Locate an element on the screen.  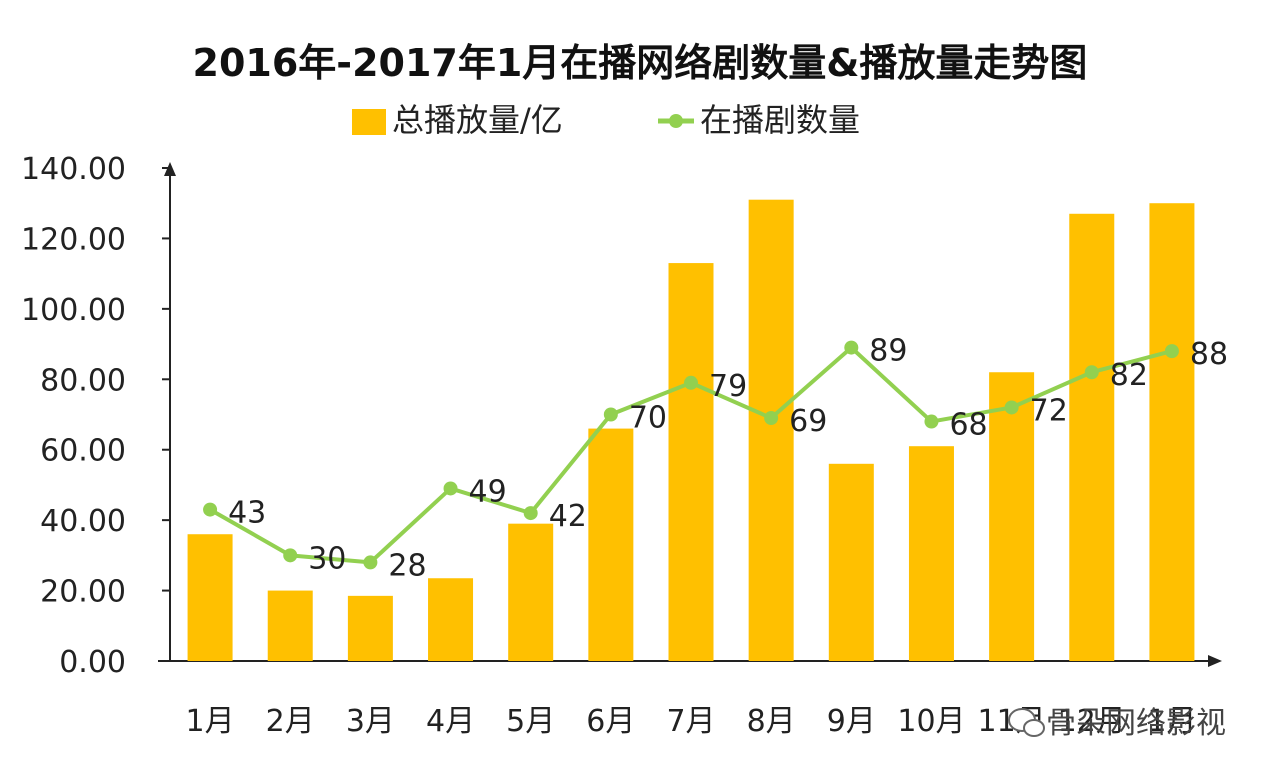
chart-title: 2016年-2017年1月在播网络剧数量&播放量走势图 is located at coordinates (640, 63).